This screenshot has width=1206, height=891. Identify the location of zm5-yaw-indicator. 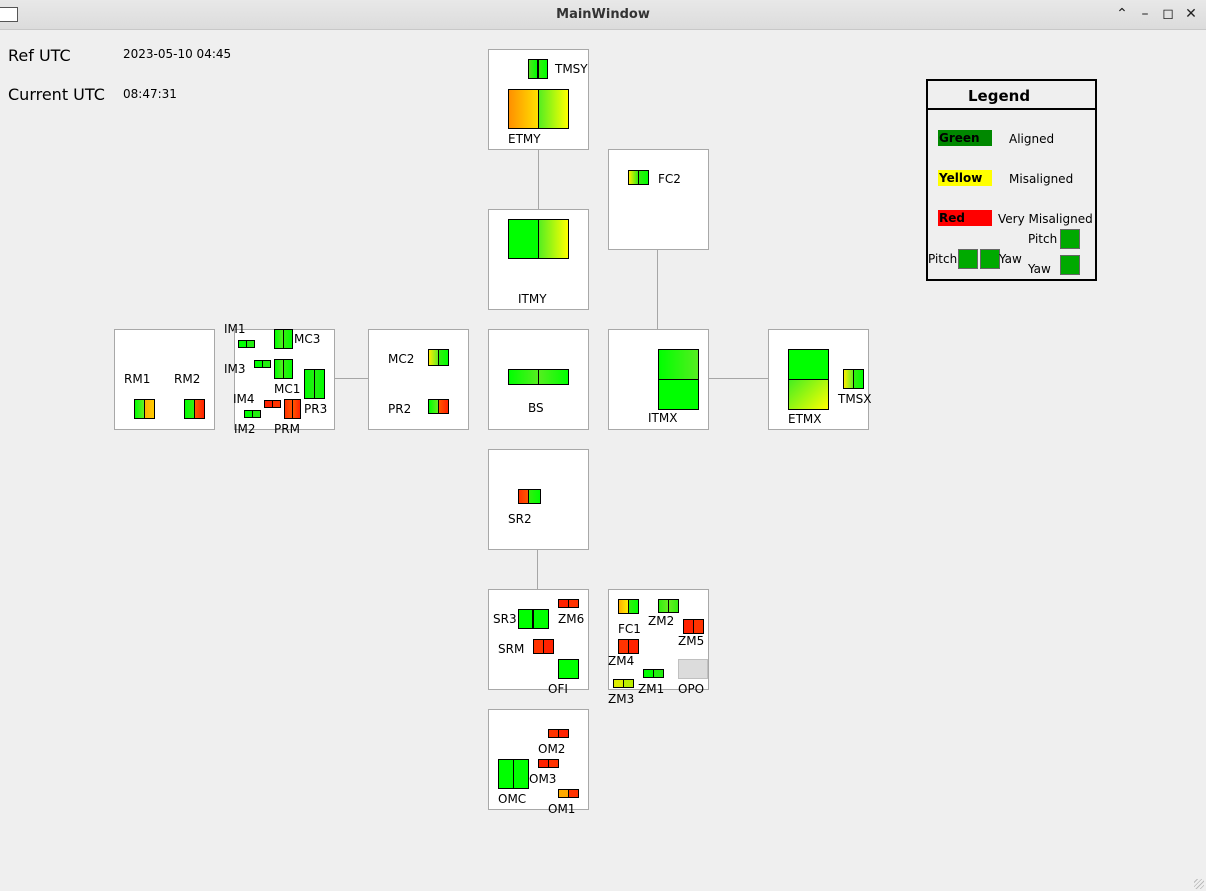
(698, 626).